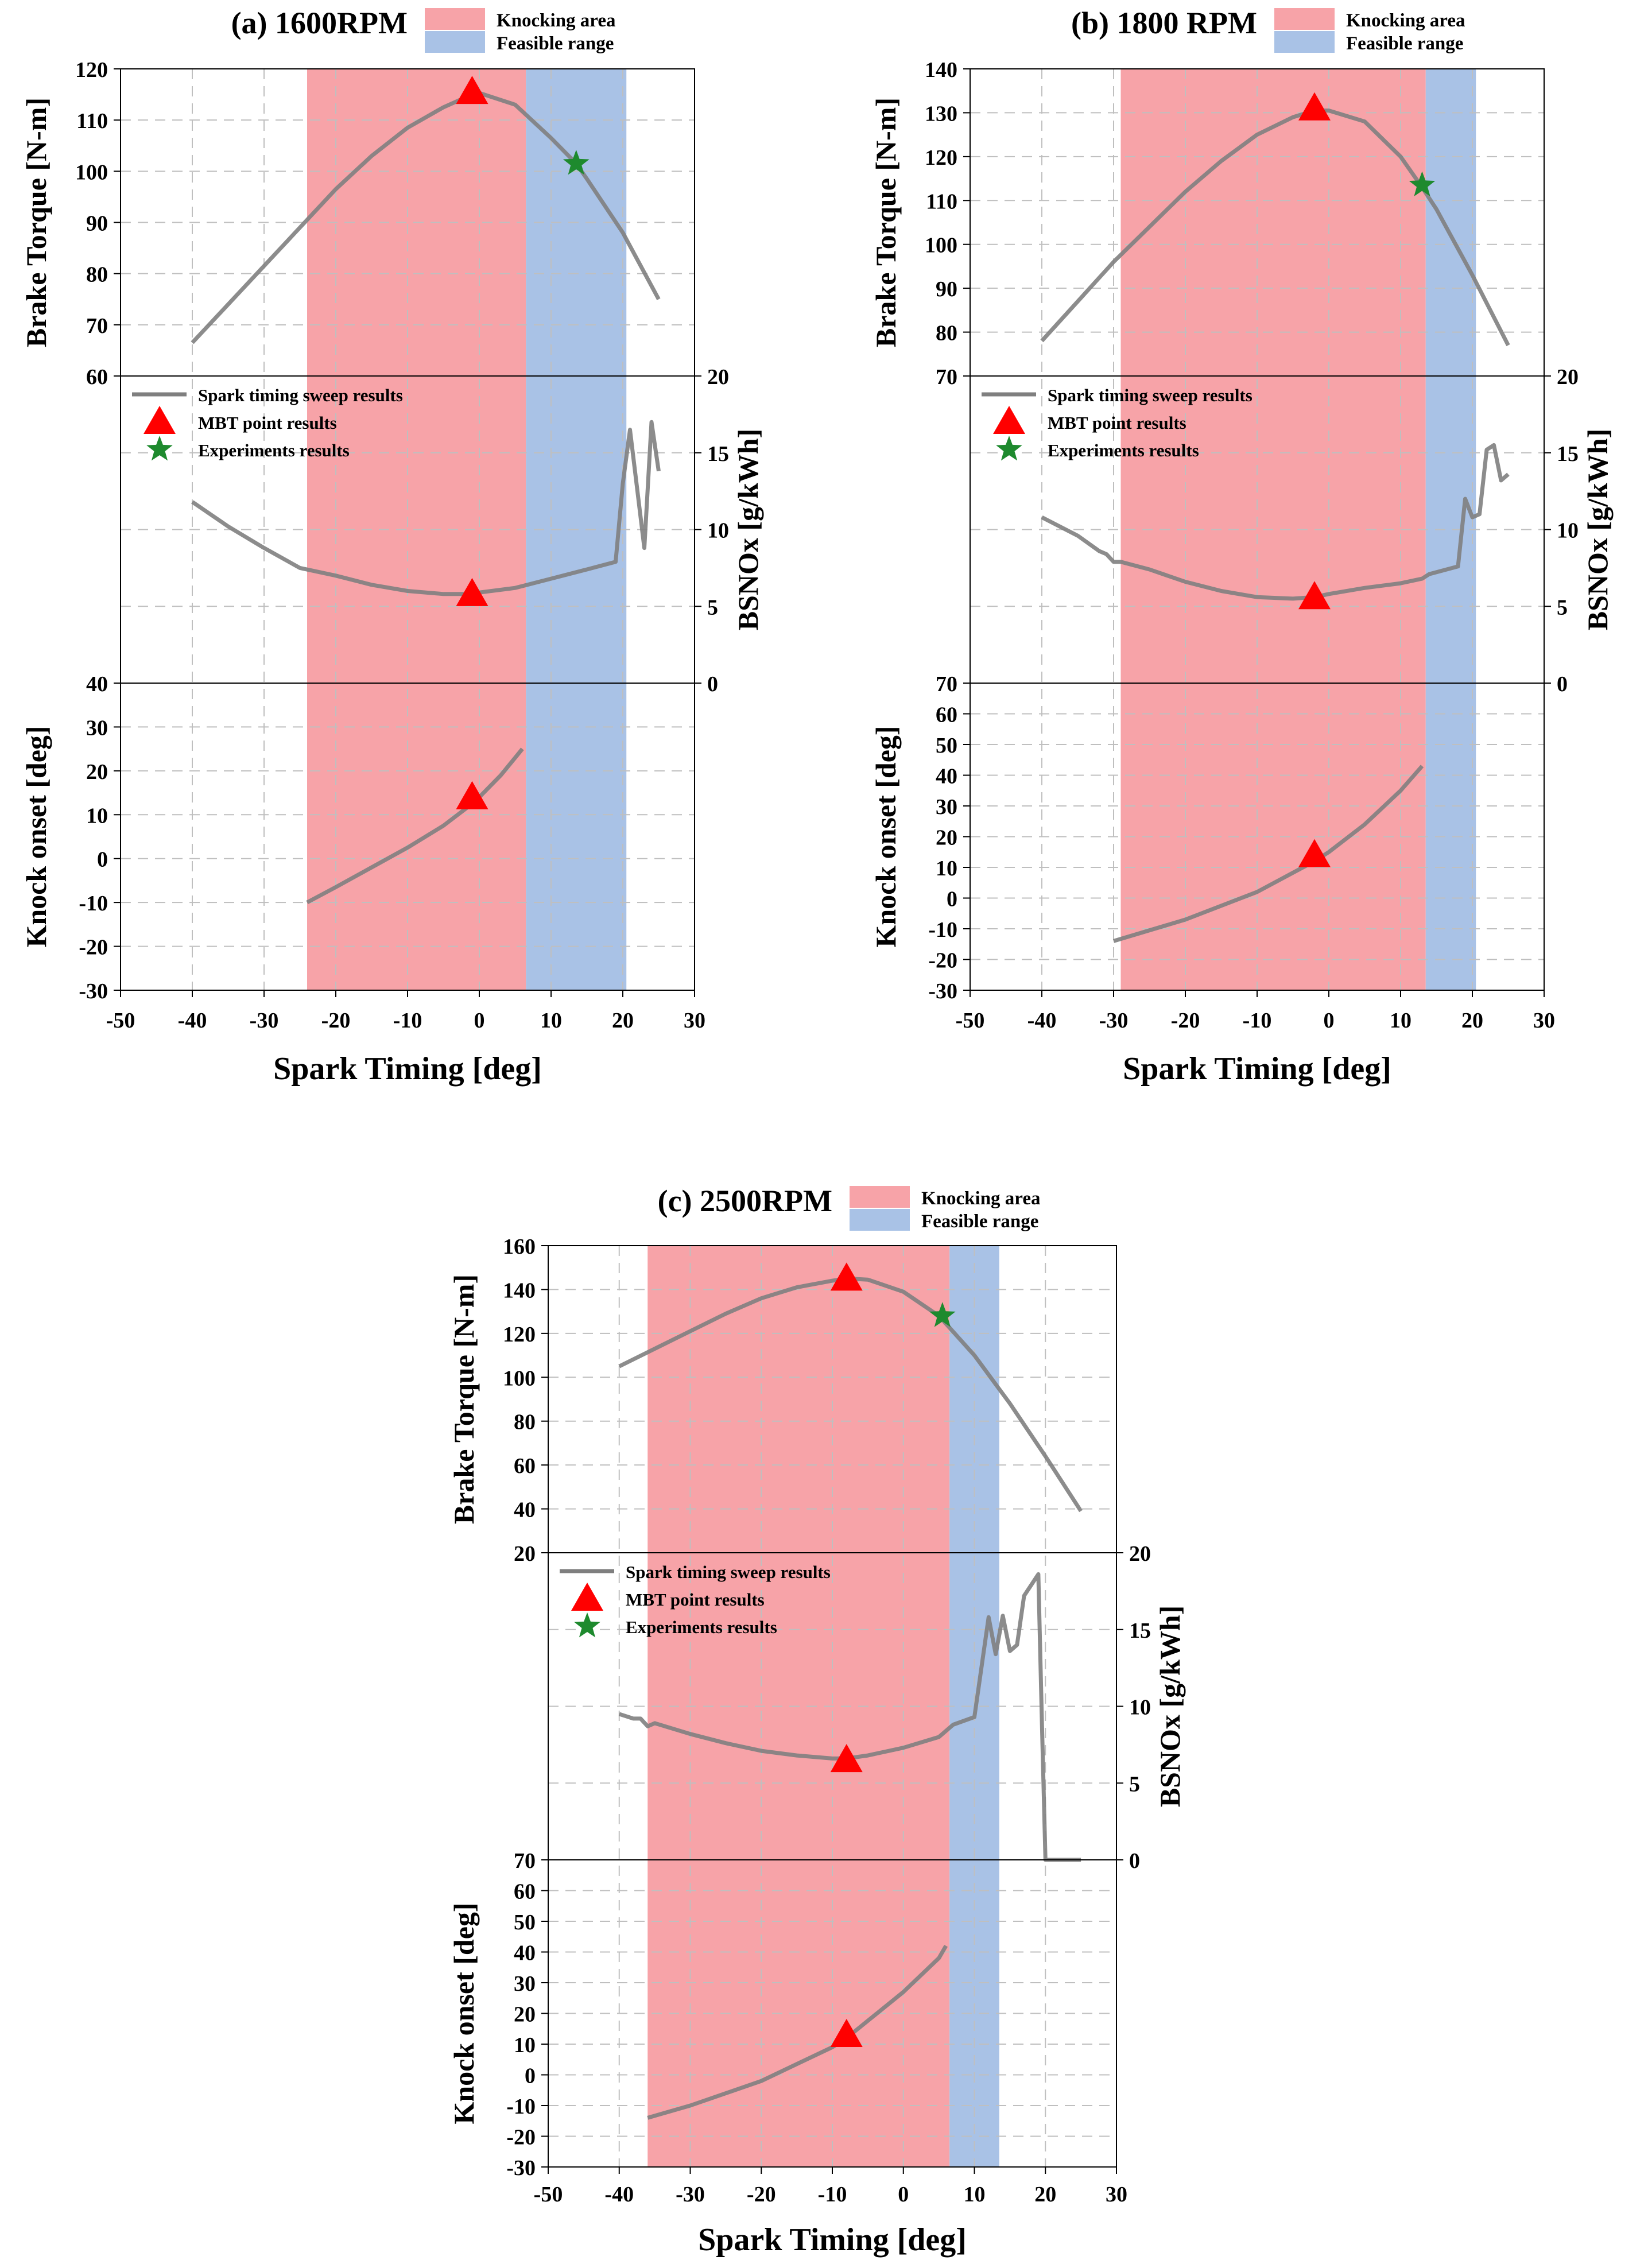 Image resolution: width=1648 pixels, height=2268 pixels. I want to click on y-tick-label: 130, so click(941, 114).